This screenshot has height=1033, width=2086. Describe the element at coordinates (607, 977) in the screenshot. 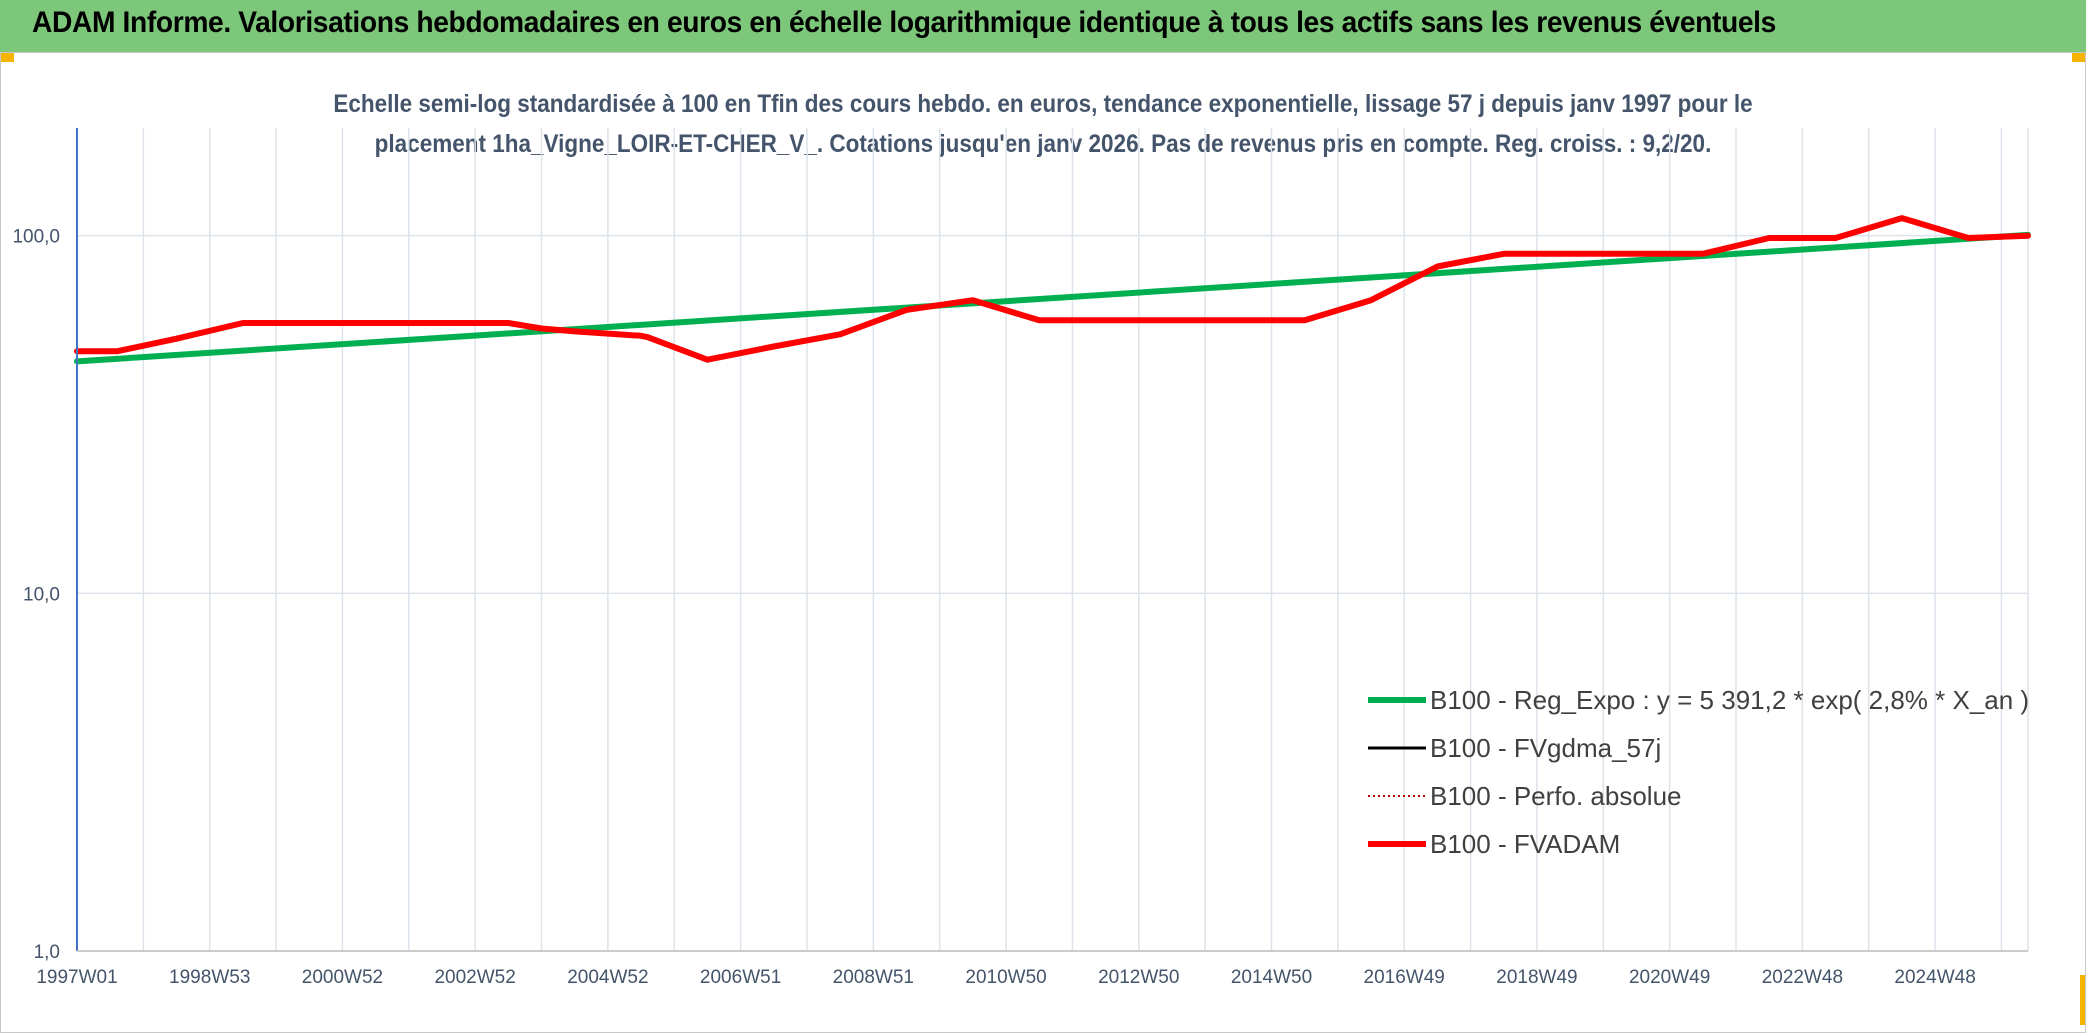

I see `x-tick-label: 2004W52` at that location.